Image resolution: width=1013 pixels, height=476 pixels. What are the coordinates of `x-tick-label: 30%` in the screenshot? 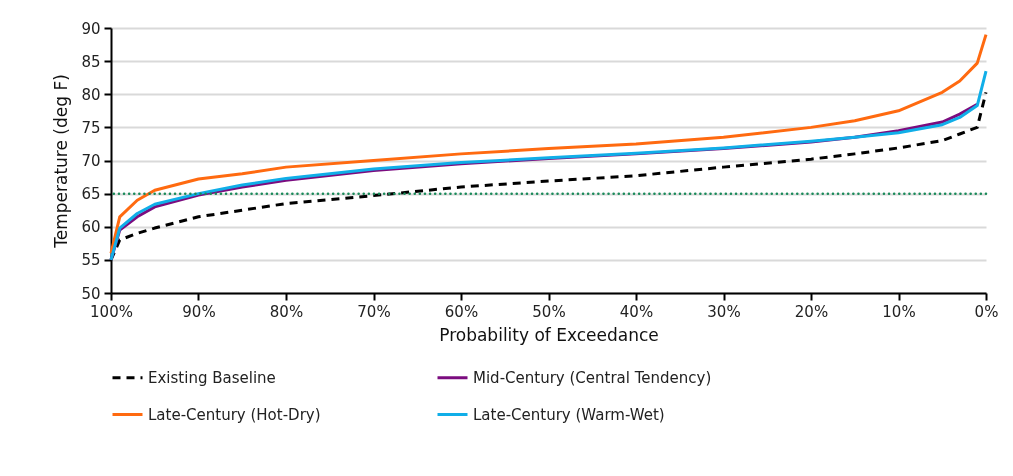 It's located at (724, 311).